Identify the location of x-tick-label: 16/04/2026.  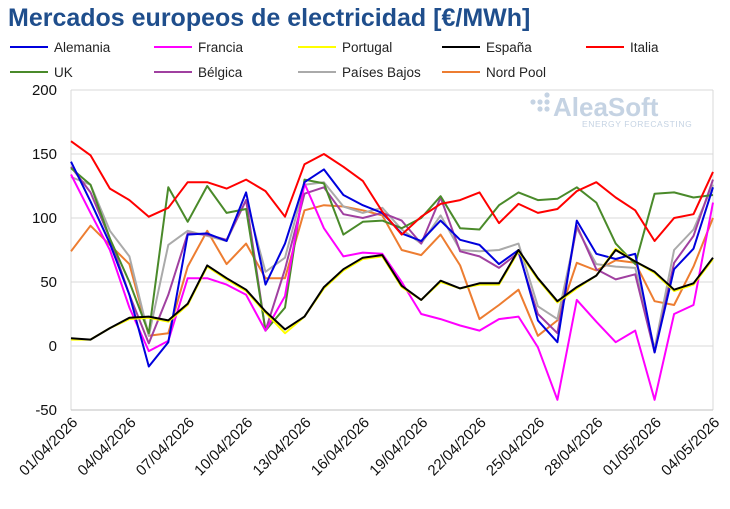
(340, 446).